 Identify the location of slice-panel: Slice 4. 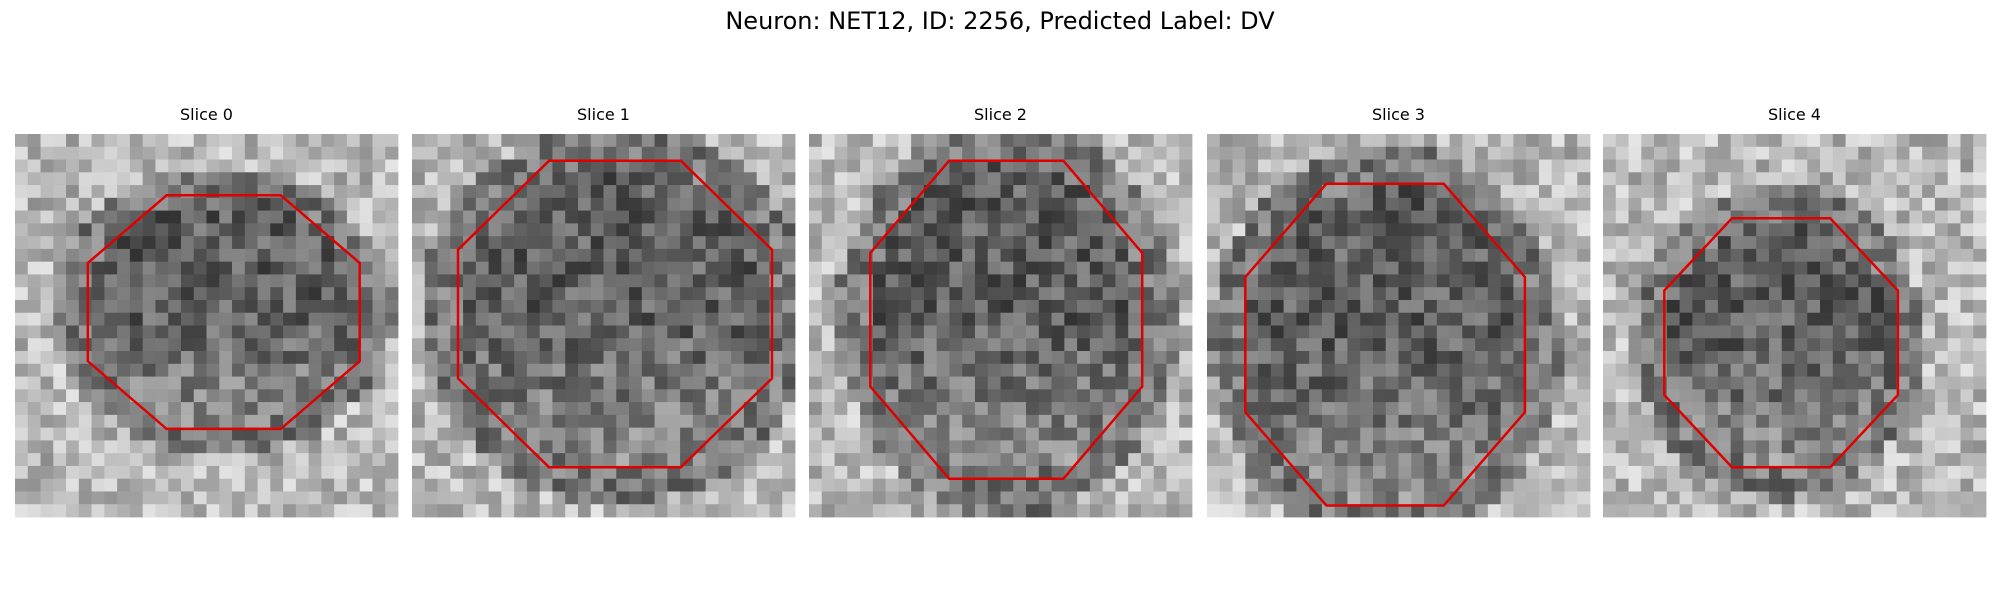
(1795, 311).